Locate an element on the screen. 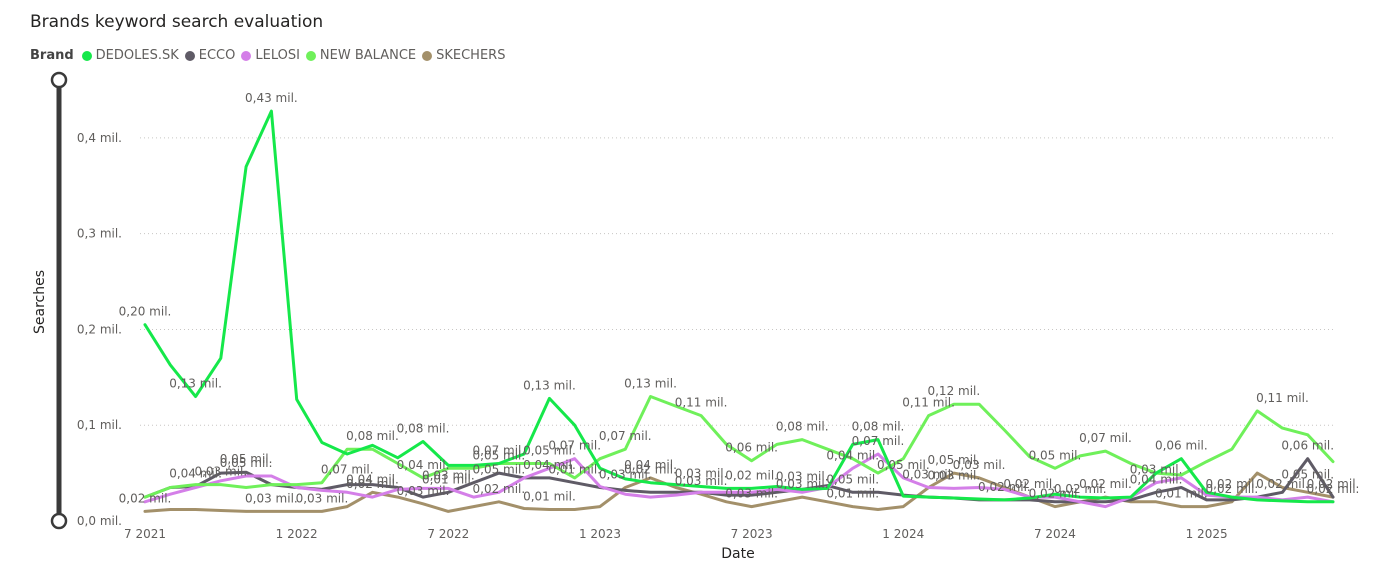 The image size is (1381, 565). y-axis-title: Searches is located at coordinates (40, 302).